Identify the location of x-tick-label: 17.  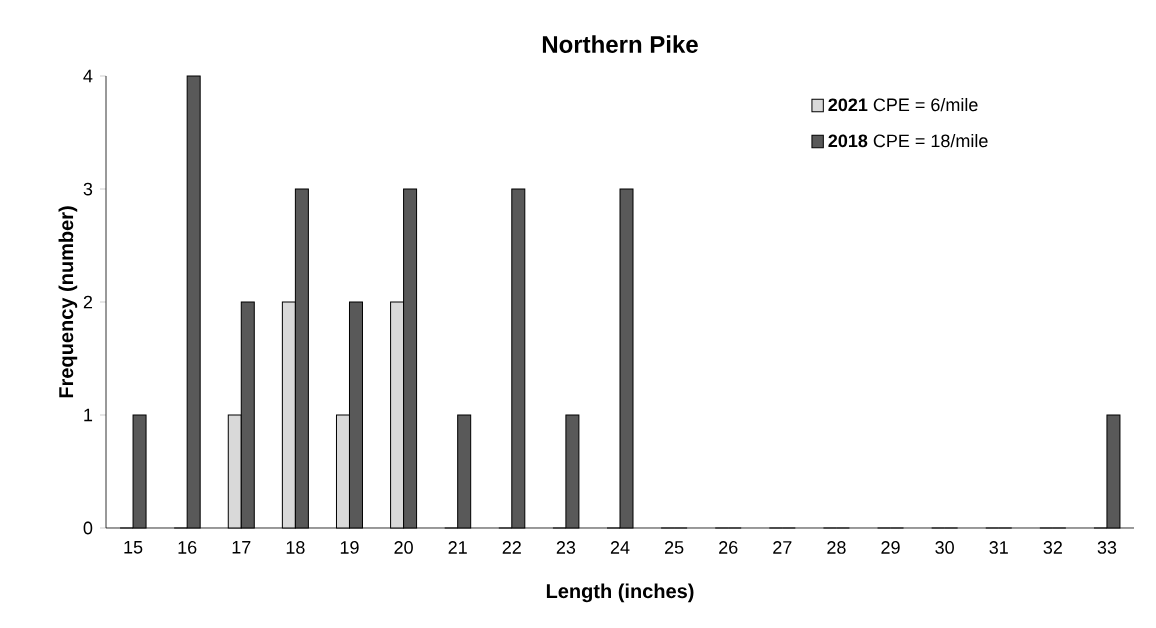
(241, 547).